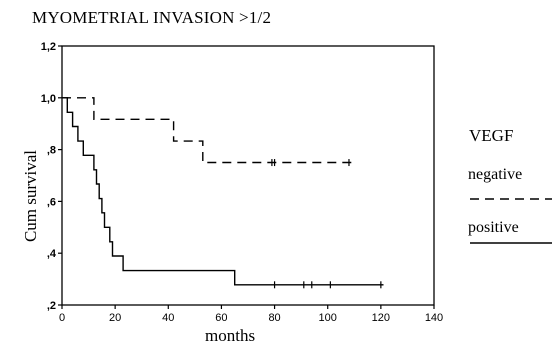 This screenshot has width=552, height=346. What do you see at coordinates (491, 135) in the screenshot?
I see `legend-title: VEGF` at bounding box center [491, 135].